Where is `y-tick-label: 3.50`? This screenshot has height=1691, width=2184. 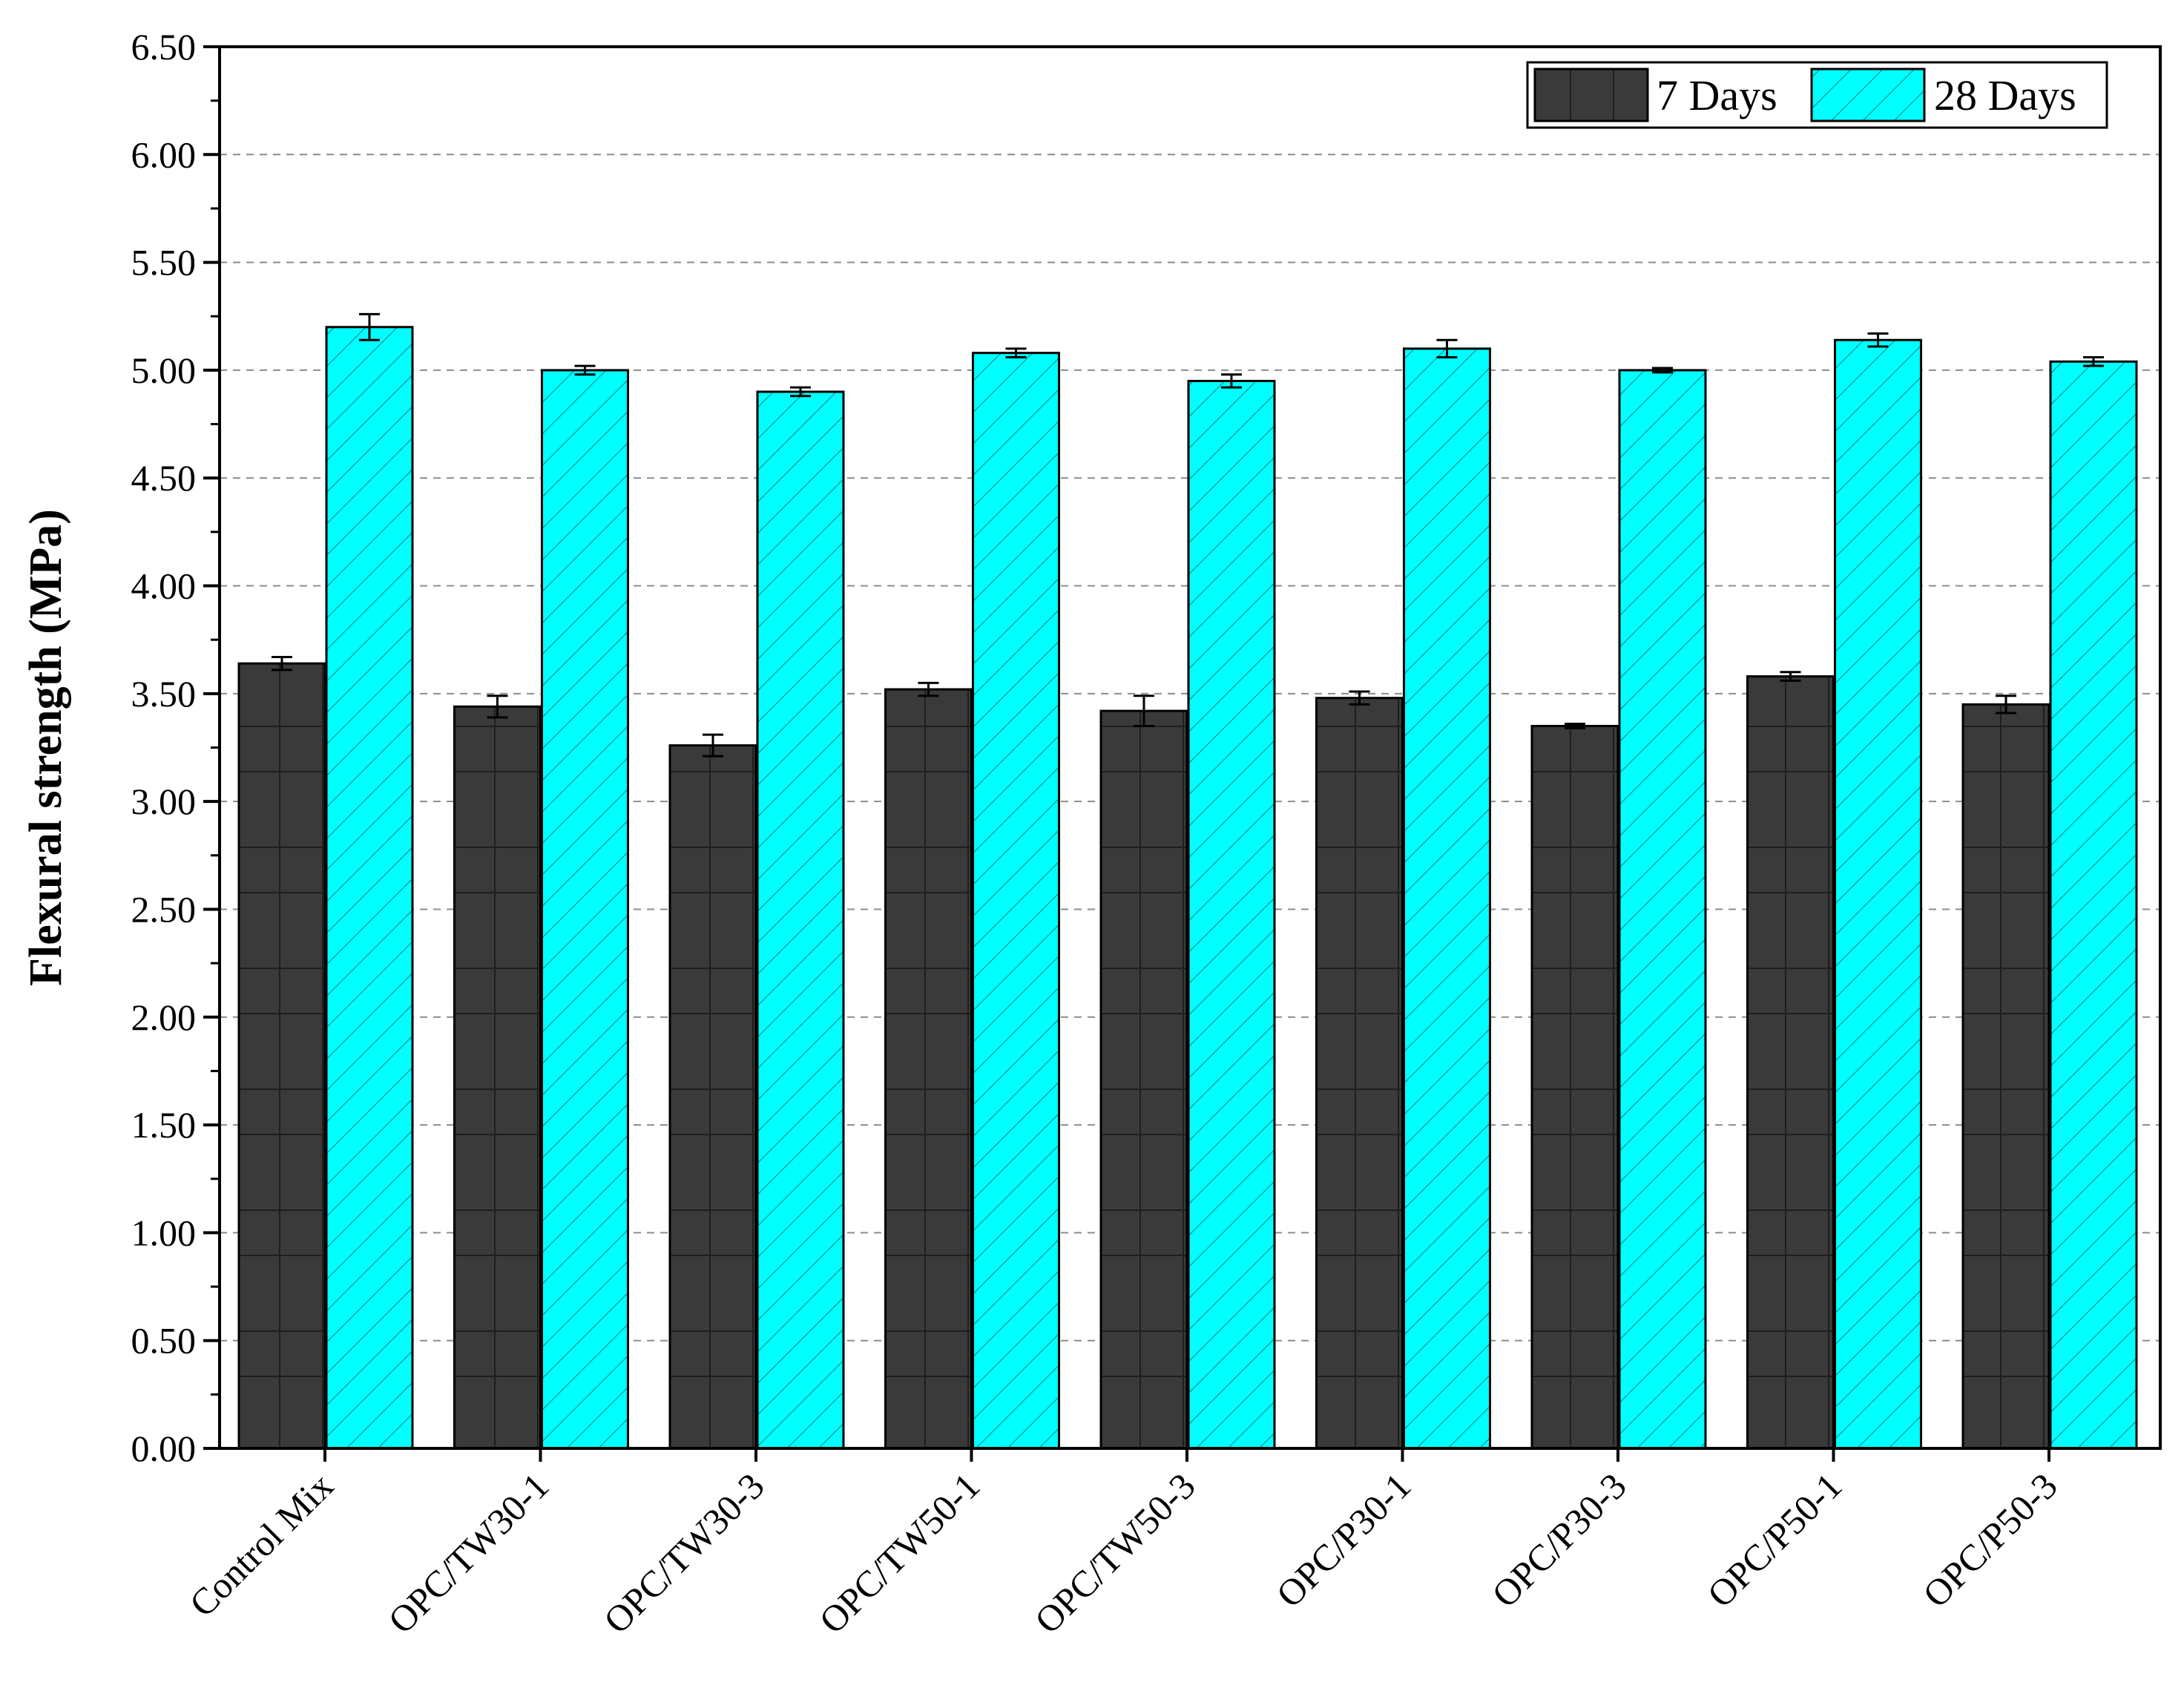 y-tick-label: 3.50 is located at coordinates (164, 694).